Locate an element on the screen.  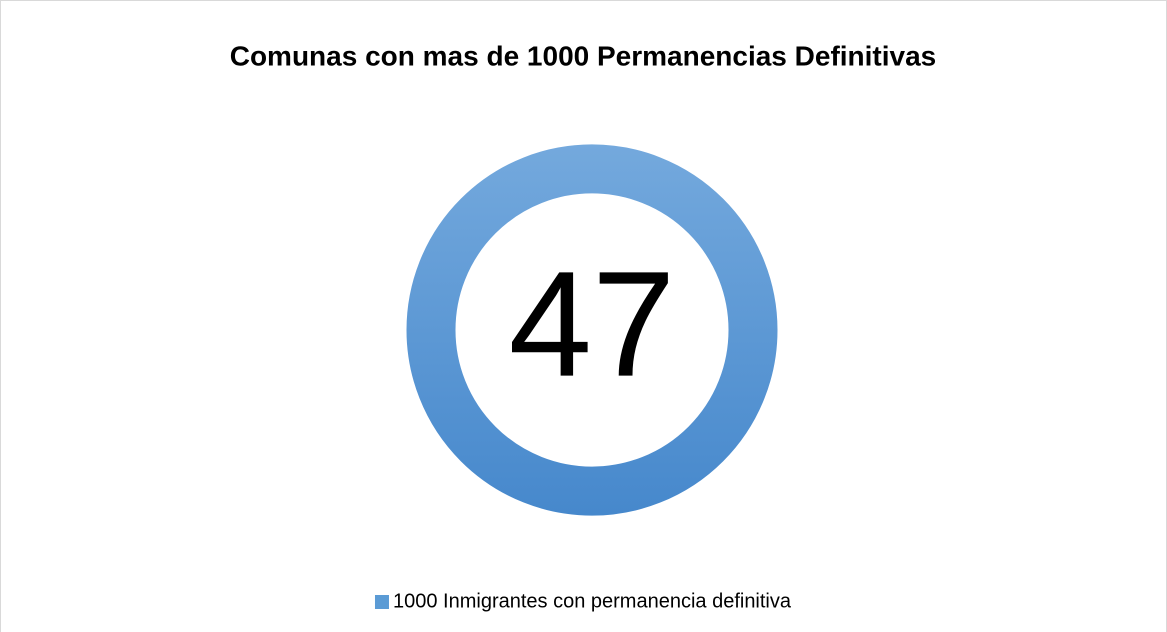
data-label: 47 is located at coordinates (592, 324).